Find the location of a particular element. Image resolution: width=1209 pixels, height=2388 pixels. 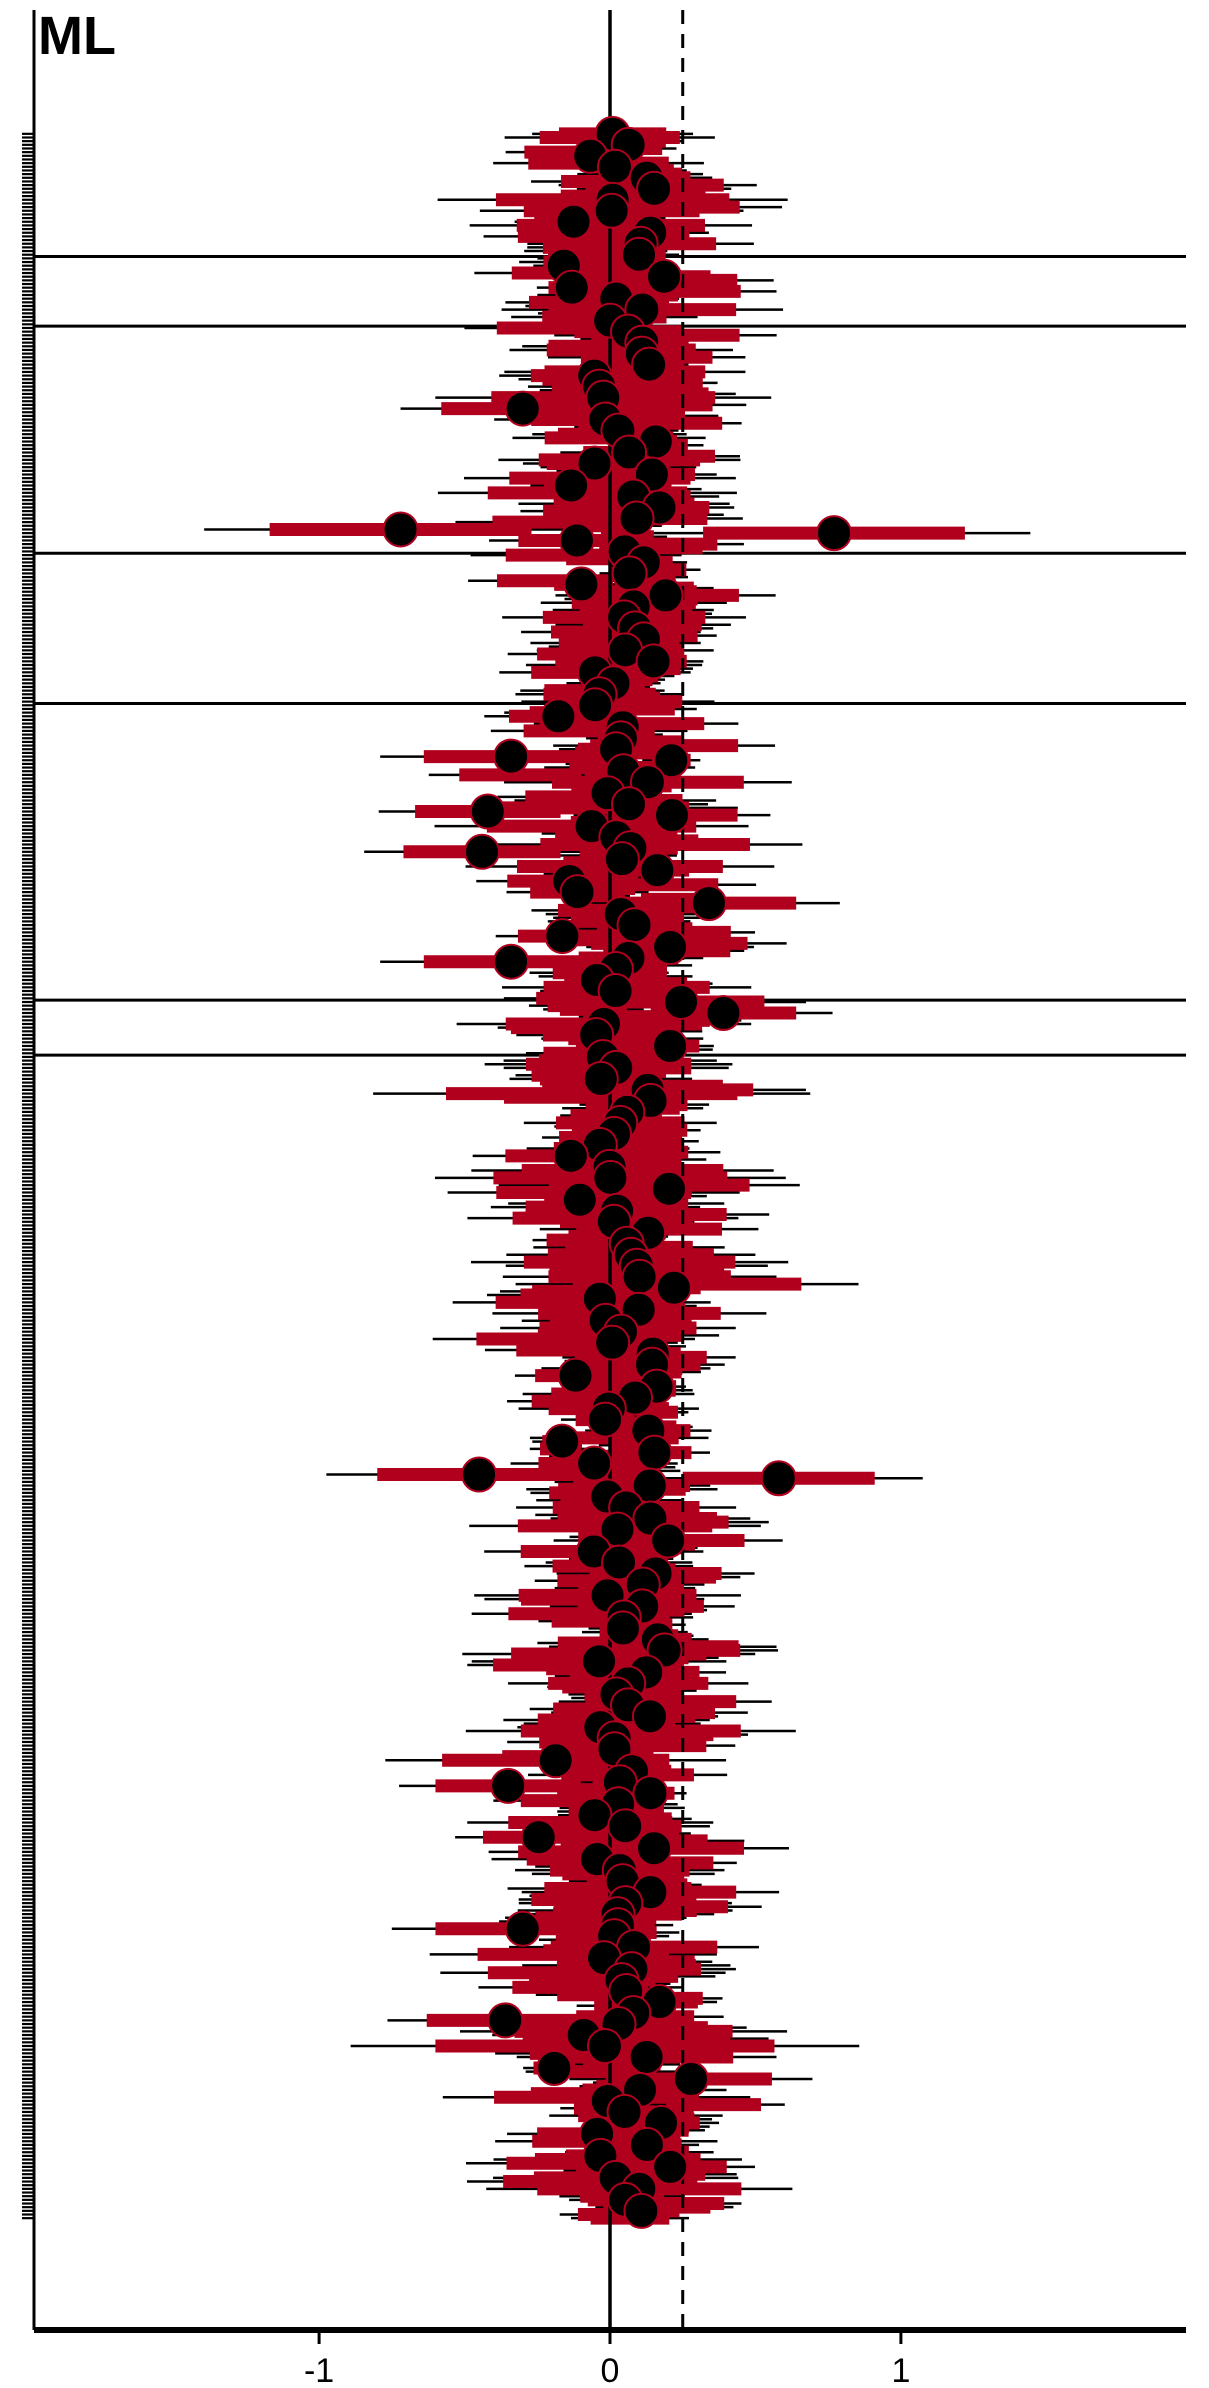

x-tick-label: 1 is located at coordinates (900, 2370).